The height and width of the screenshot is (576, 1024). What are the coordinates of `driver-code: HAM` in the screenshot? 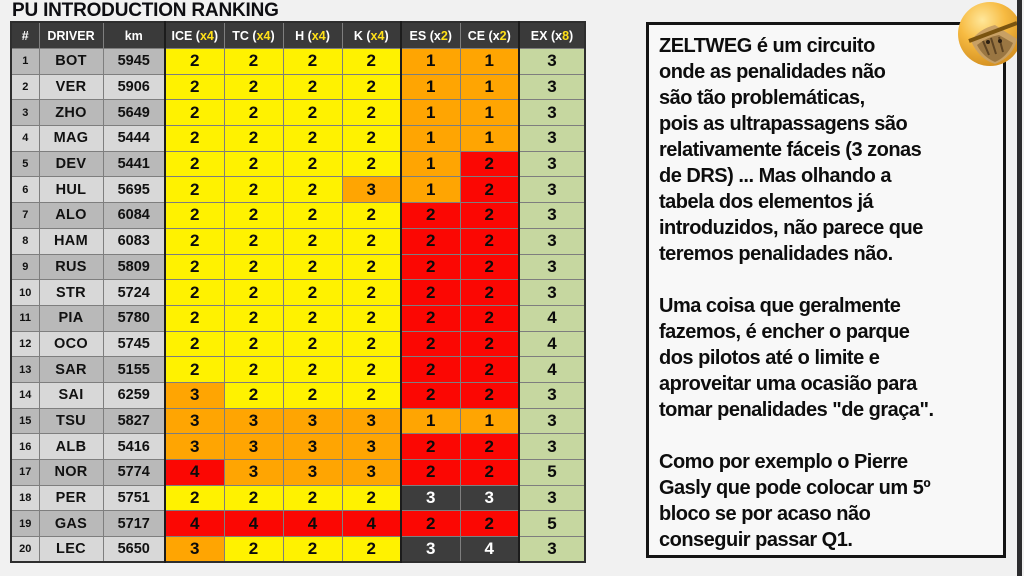 It's located at (71, 241).